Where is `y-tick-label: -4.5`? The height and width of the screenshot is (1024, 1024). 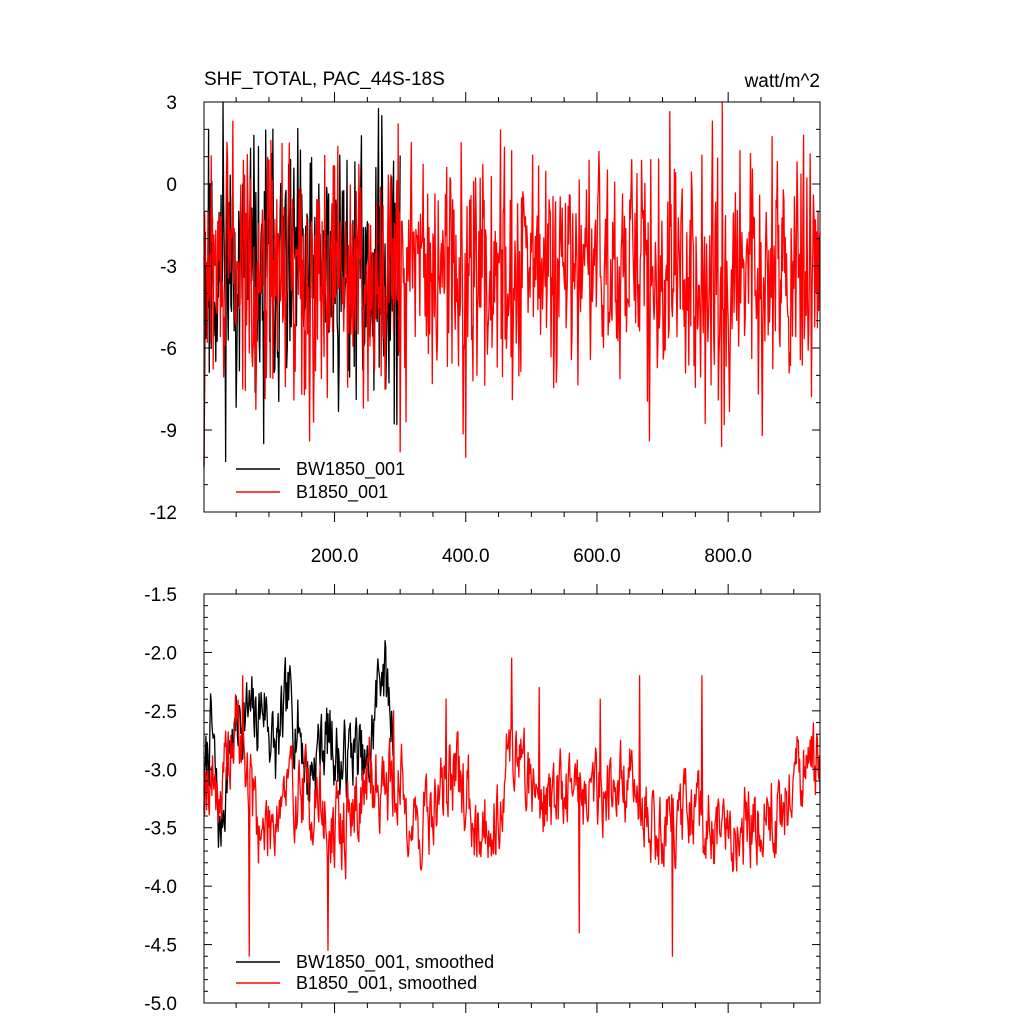
y-tick-label: -4.5 is located at coordinates (160, 946).